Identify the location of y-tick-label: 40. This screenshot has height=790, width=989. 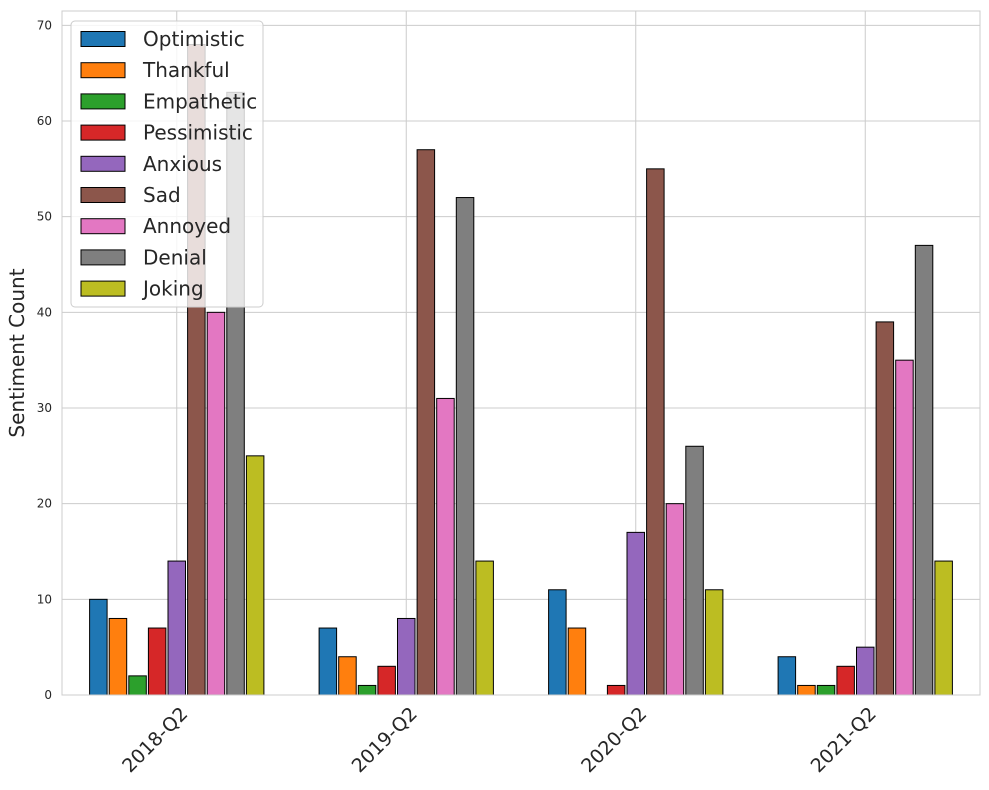
(44, 312).